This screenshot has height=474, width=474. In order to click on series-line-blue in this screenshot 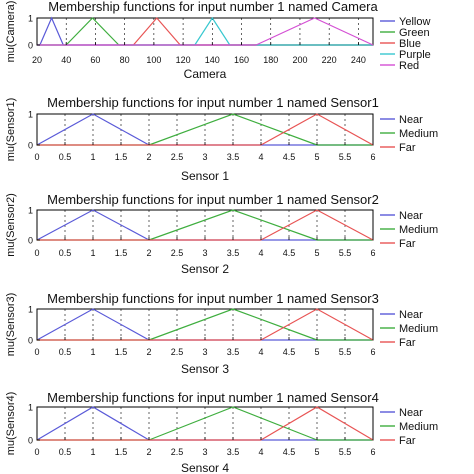, I will do `click(156, 31)`.